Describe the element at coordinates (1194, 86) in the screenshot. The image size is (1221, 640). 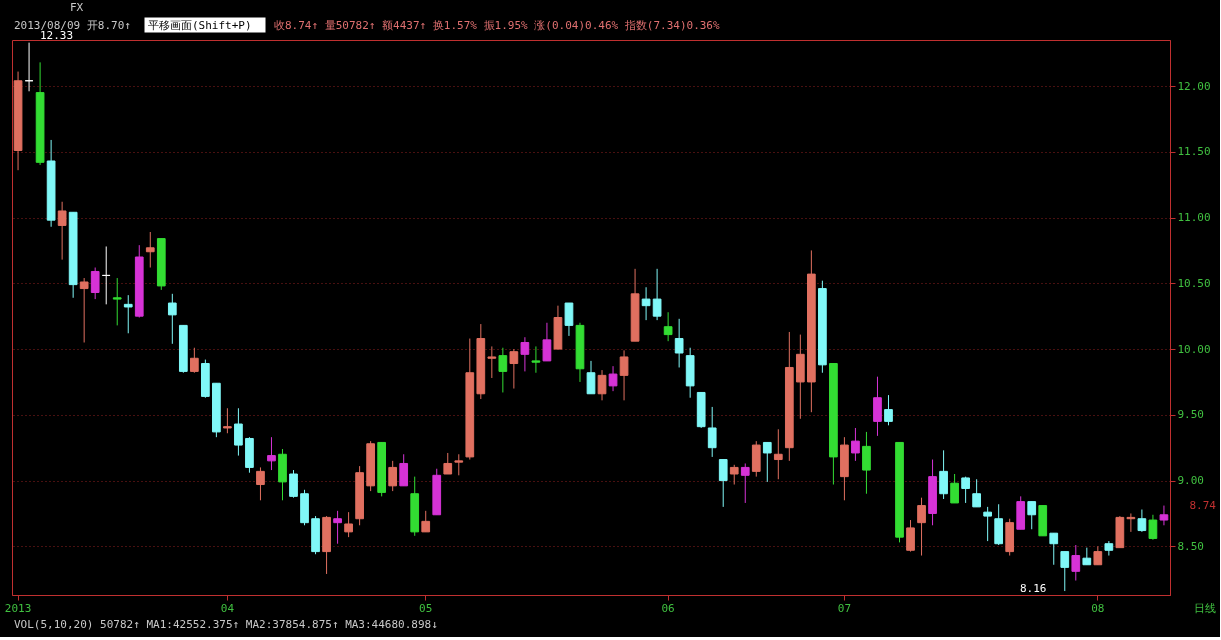
I see `y-tick-label: 12.00` at that location.